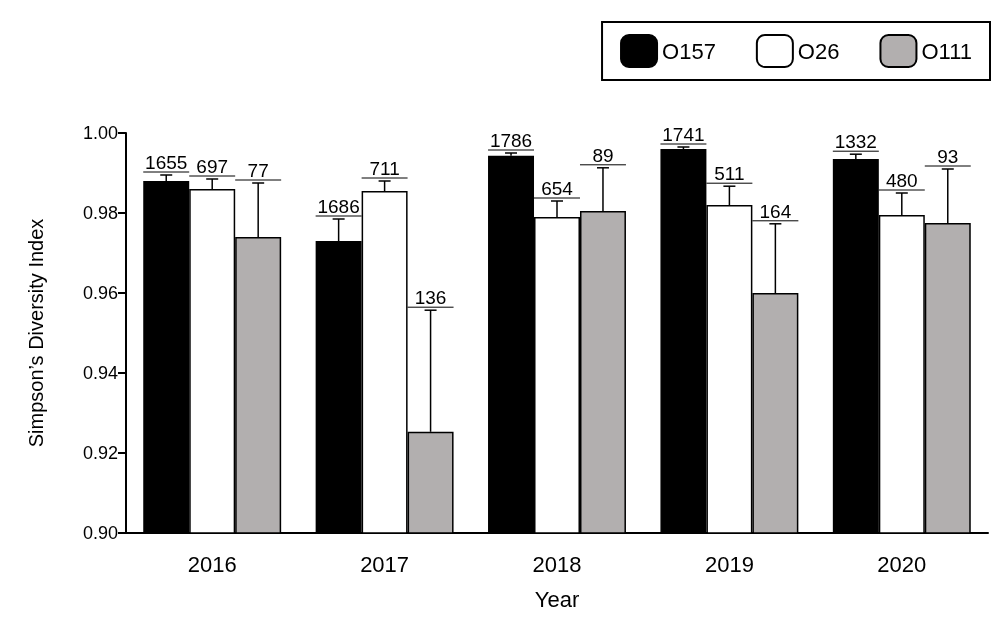 This screenshot has height=635, width=1004. Describe the element at coordinates (511, 140) in the screenshot. I see `annotation: 1786` at that location.